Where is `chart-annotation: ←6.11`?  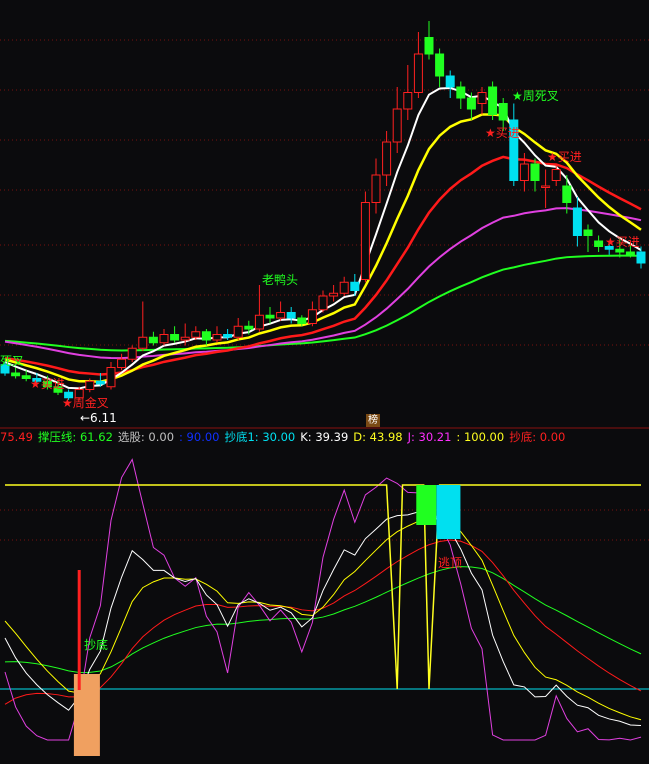 chart-annotation: ←6.11 is located at coordinates (98, 418).